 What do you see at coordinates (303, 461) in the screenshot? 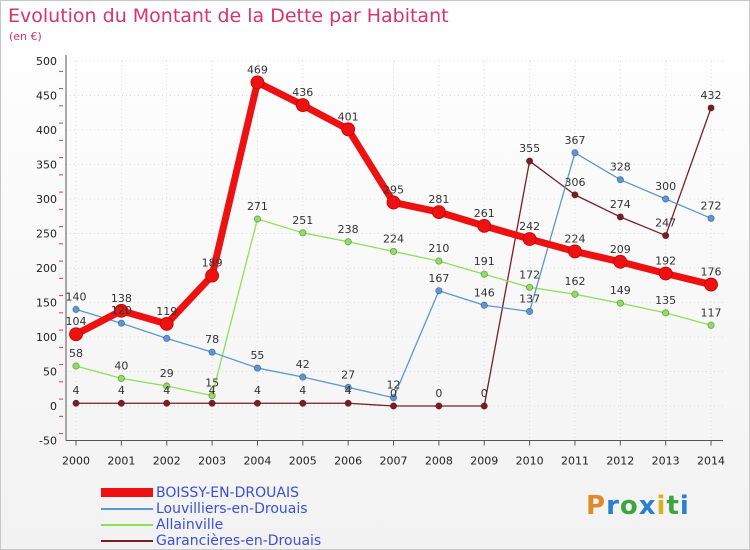
I see `x-tick-label: 2005` at bounding box center [303, 461].